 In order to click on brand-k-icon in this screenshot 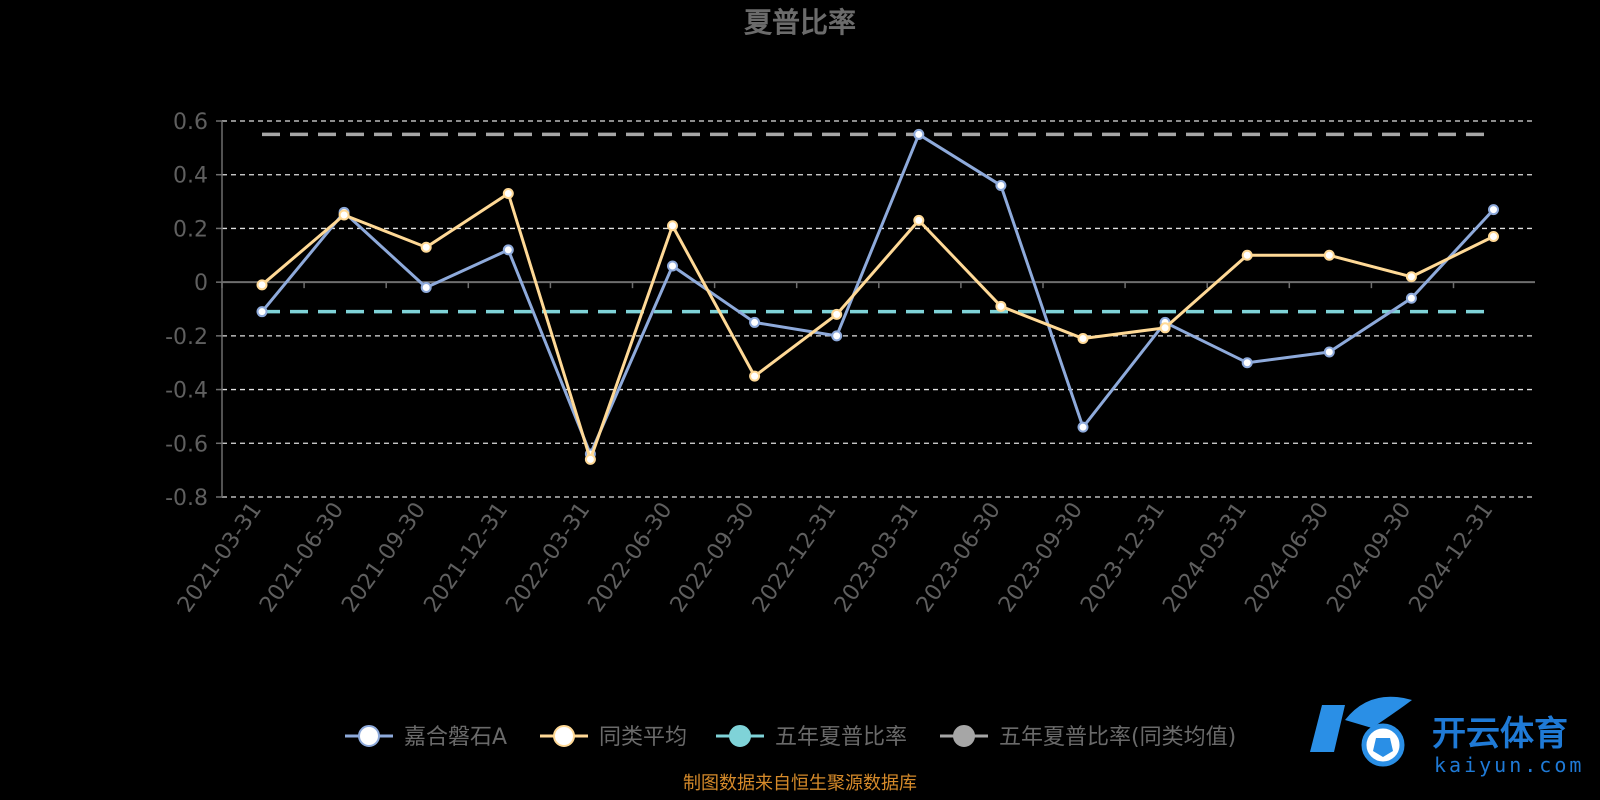, I will do `click(1361, 731)`.